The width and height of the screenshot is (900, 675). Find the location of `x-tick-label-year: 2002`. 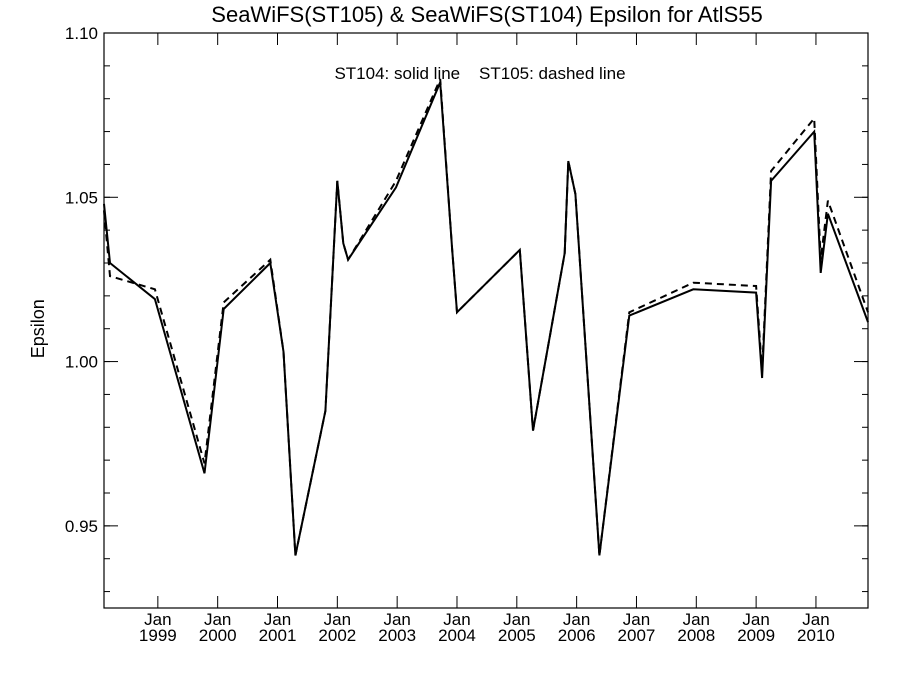

x-tick-label-year: 2002 is located at coordinates (337, 635).